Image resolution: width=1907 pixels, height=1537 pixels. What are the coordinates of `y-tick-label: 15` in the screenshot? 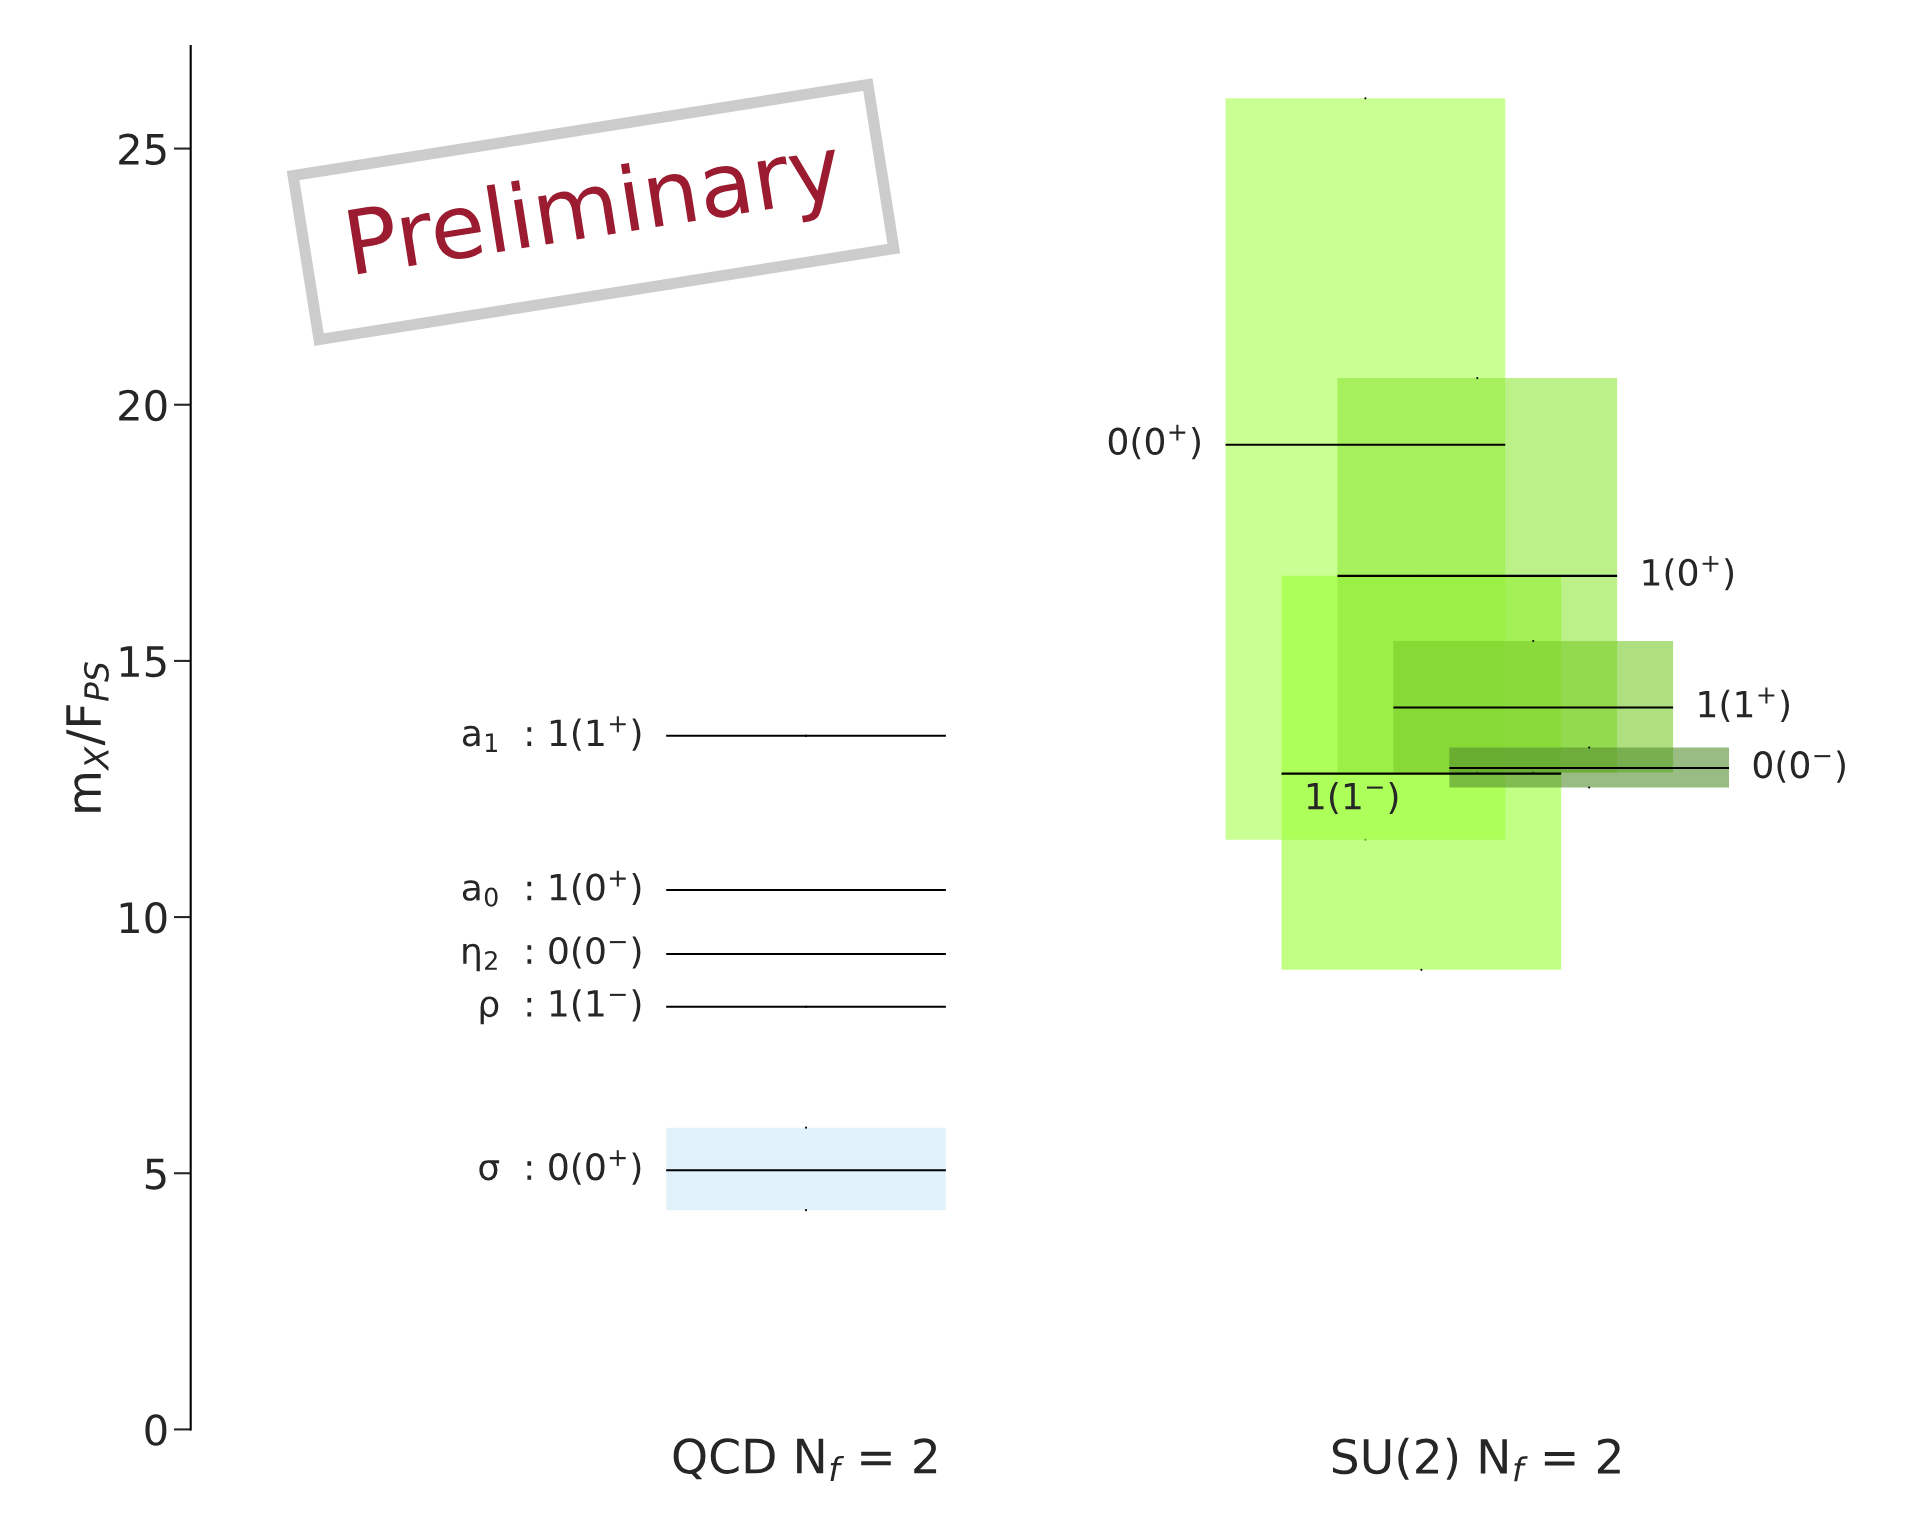 It's located at (143, 662).